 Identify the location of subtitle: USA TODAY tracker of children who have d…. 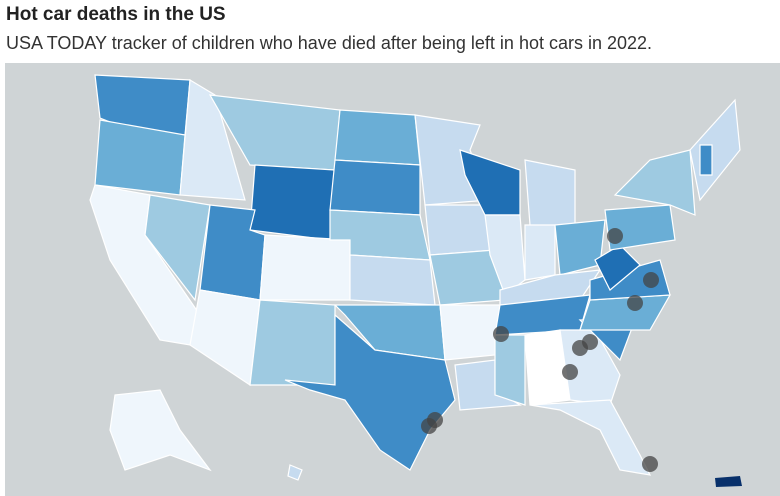
(329, 43).